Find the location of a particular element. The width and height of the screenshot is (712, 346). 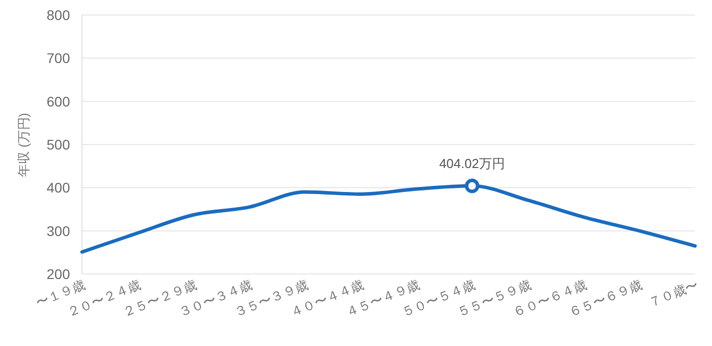

y-tick-label: 400 is located at coordinates (58, 188).